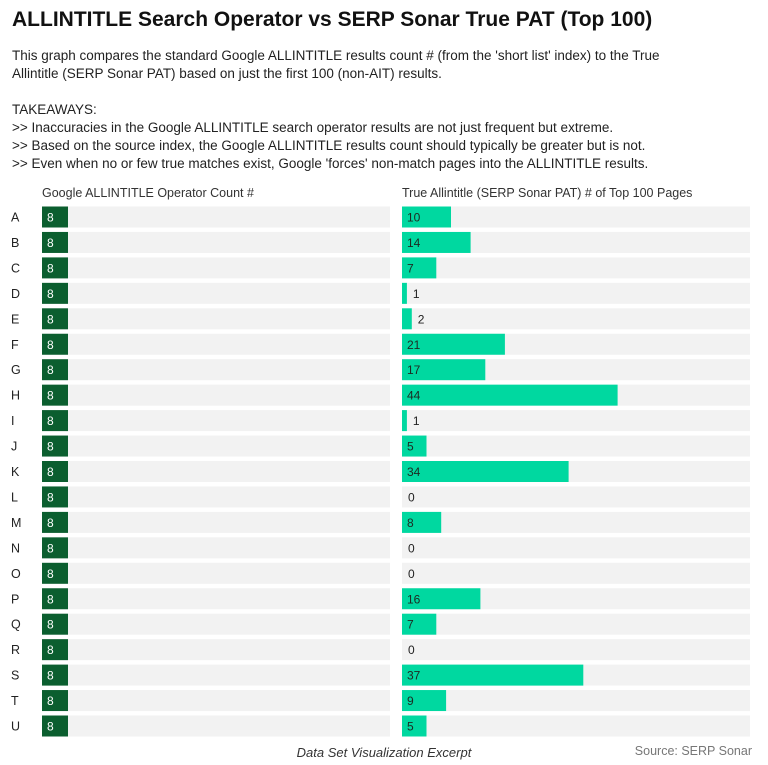 This screenshot has height=765, width=768. Describe the element at coordinates (15, 599) in the screenshot. I see `category-label: P` at that location.